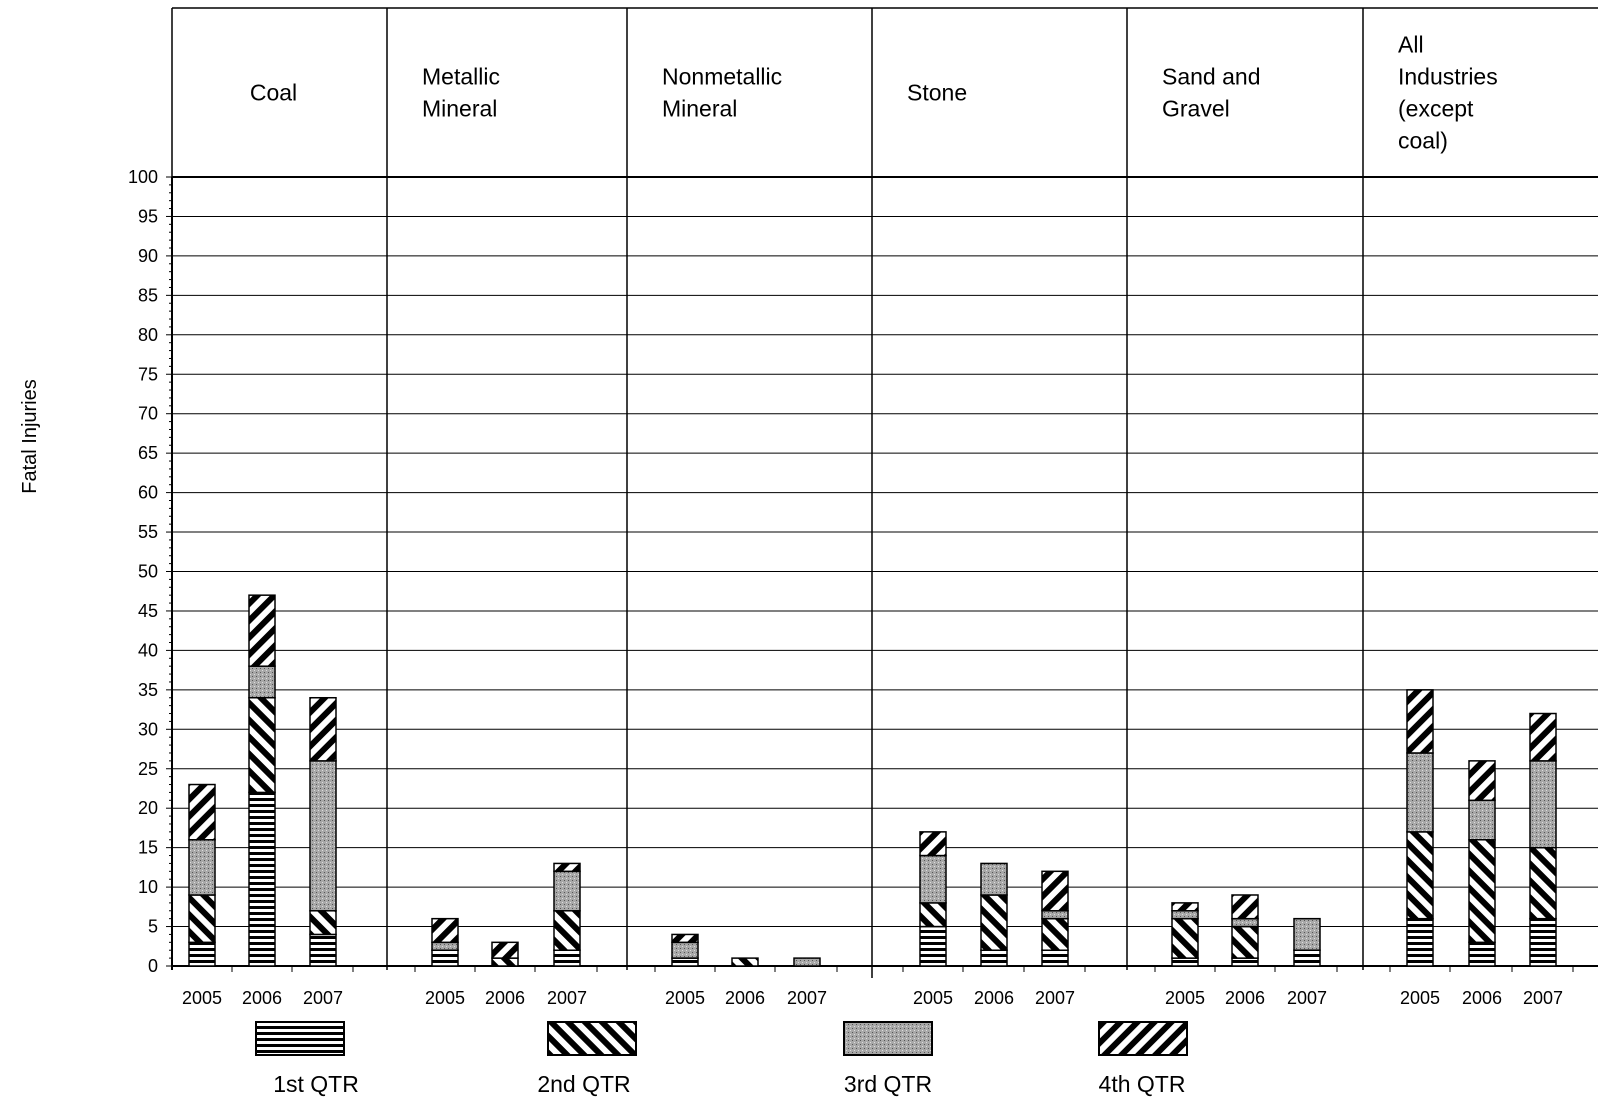 The image size is (1598, 1120). I want to click on group-title: Metallic, so click(461, 77).